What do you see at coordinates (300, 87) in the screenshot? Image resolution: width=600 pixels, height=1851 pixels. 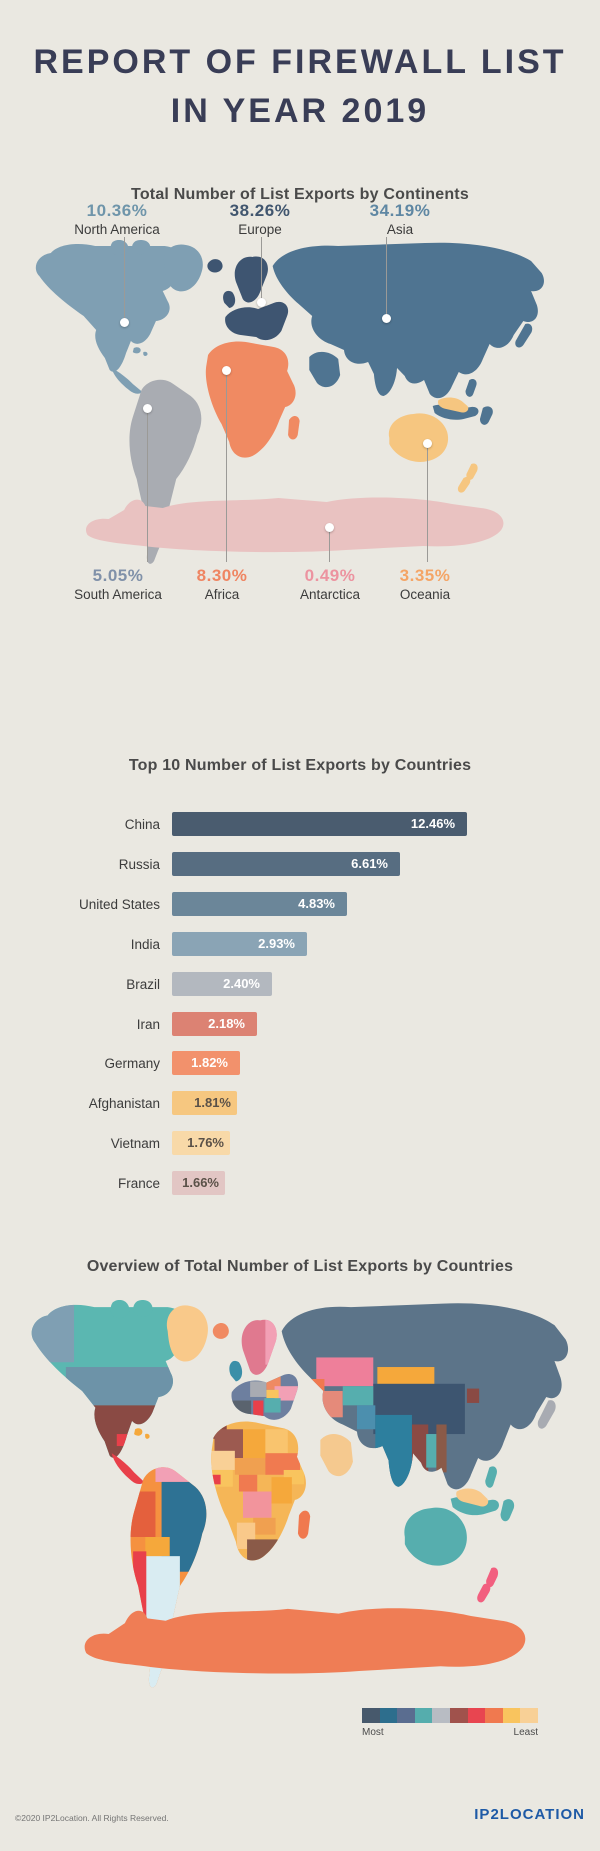 I see `page-title: REPORT OF FIREWALL LIST IN YEAR 2019` at bounding box center [300, 87].